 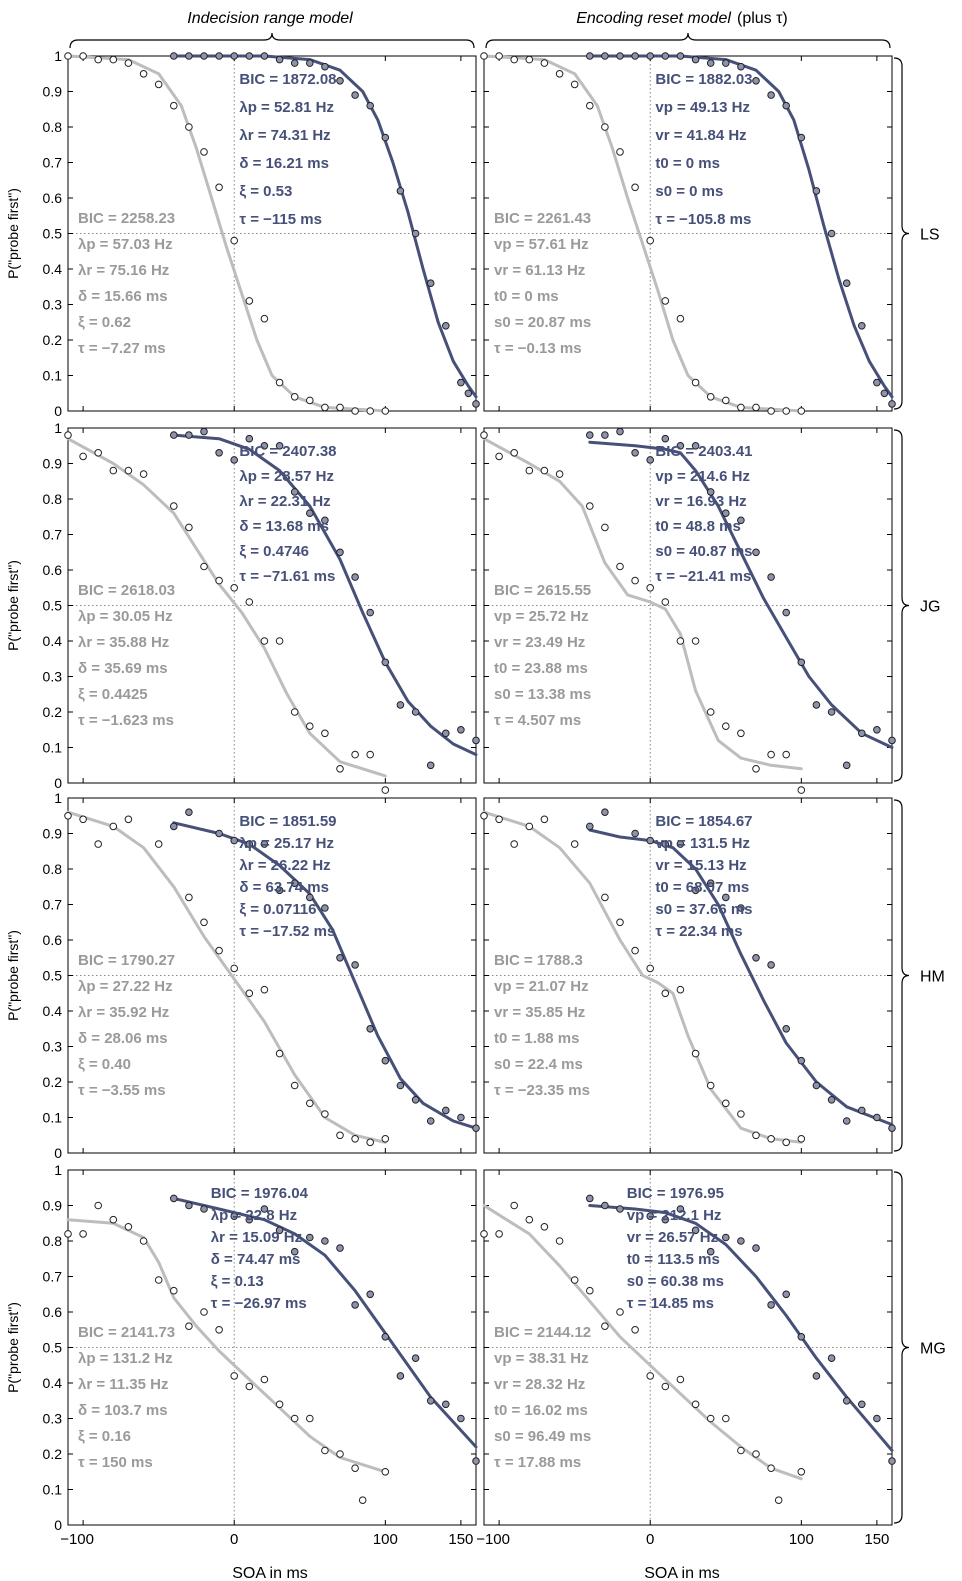 What do you see at coordinates (286, 476) in the screenshot?
I see `annotation-dark: λp = 28.57 Hz` at bounding box center [286, 476].